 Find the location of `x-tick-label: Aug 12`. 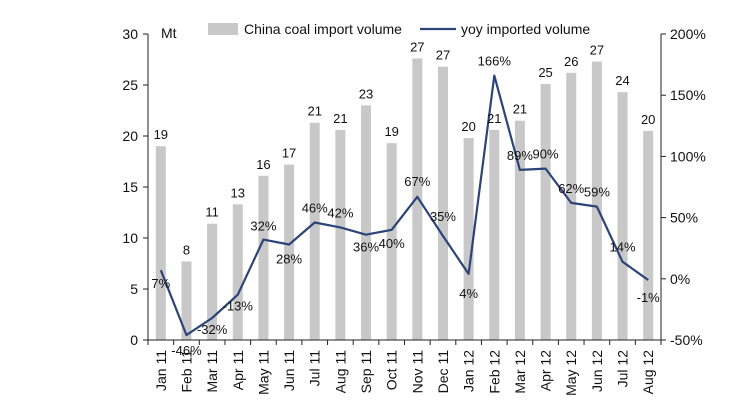

x-tick-label: Aug 12 is located at coordinates (648, 372).